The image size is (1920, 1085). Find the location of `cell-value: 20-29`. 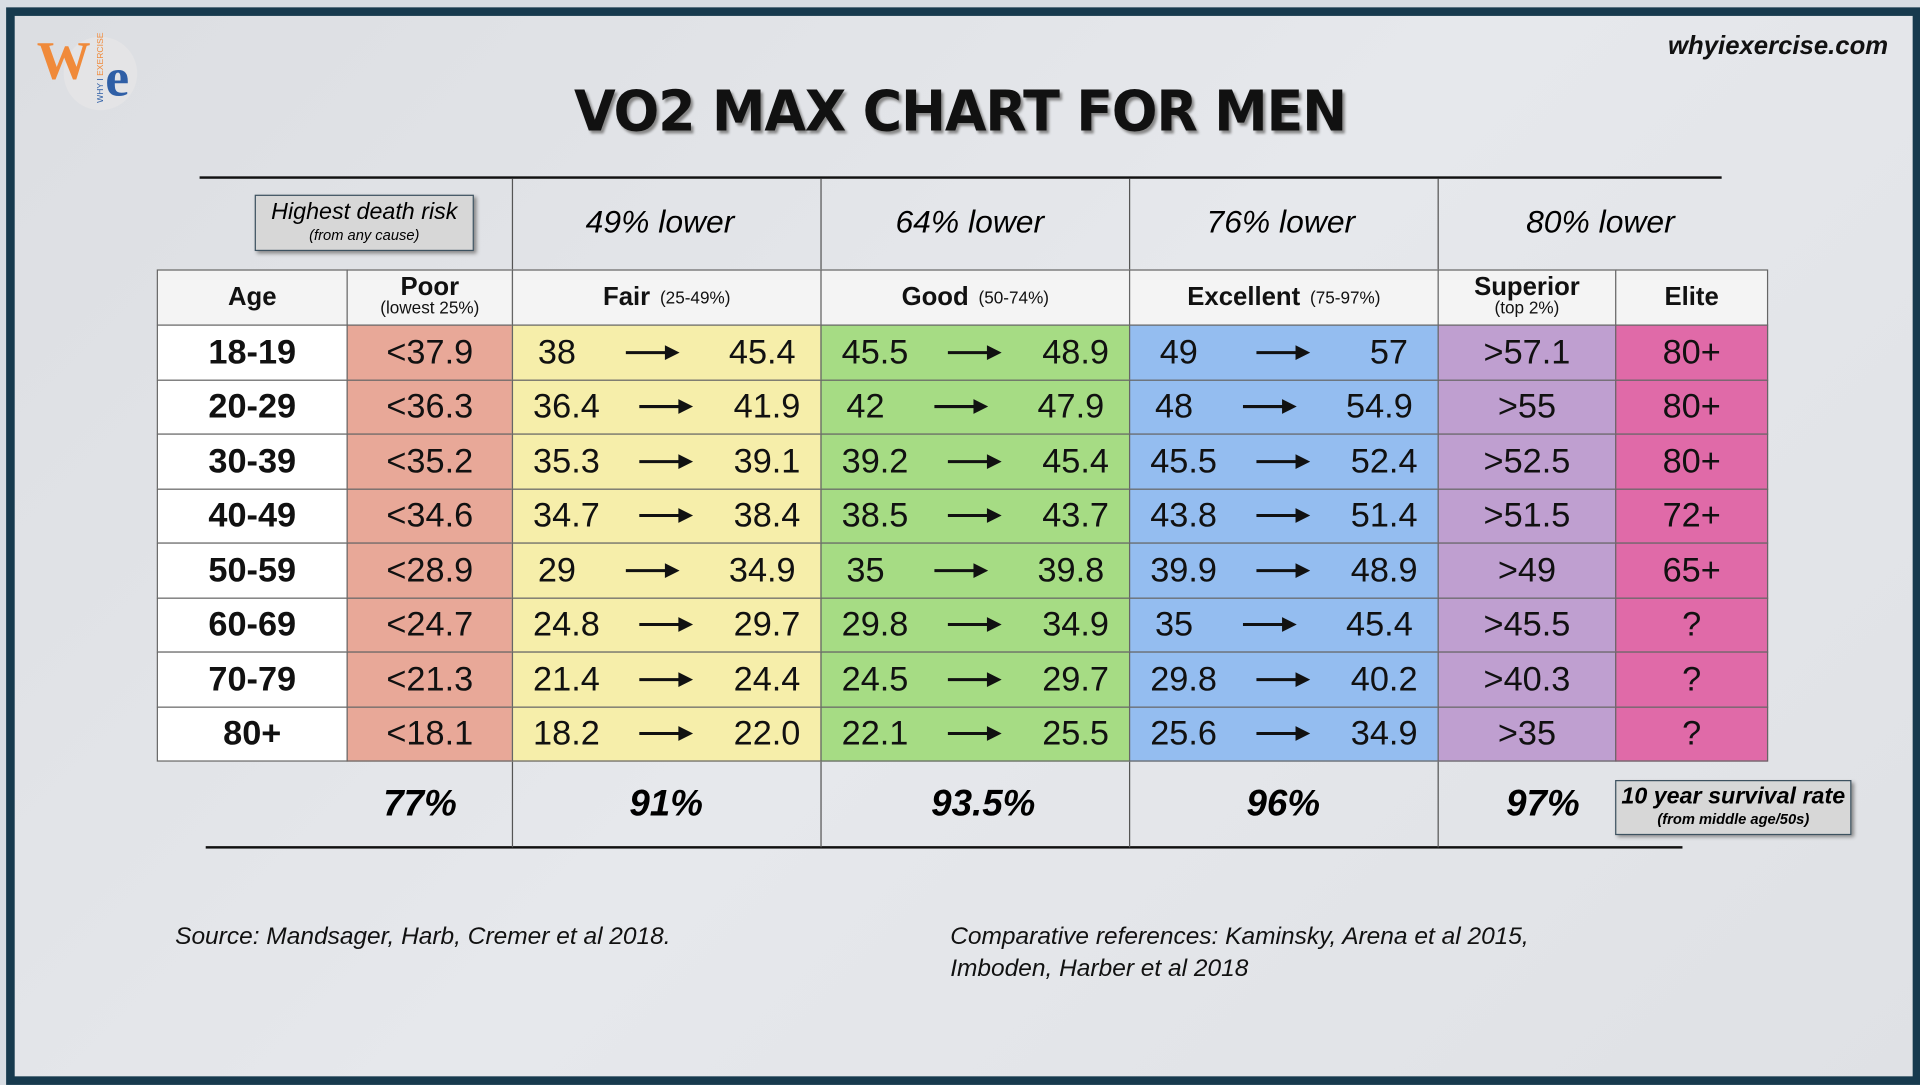

cell-value: 20-29 is located at coordinates (252, 406).